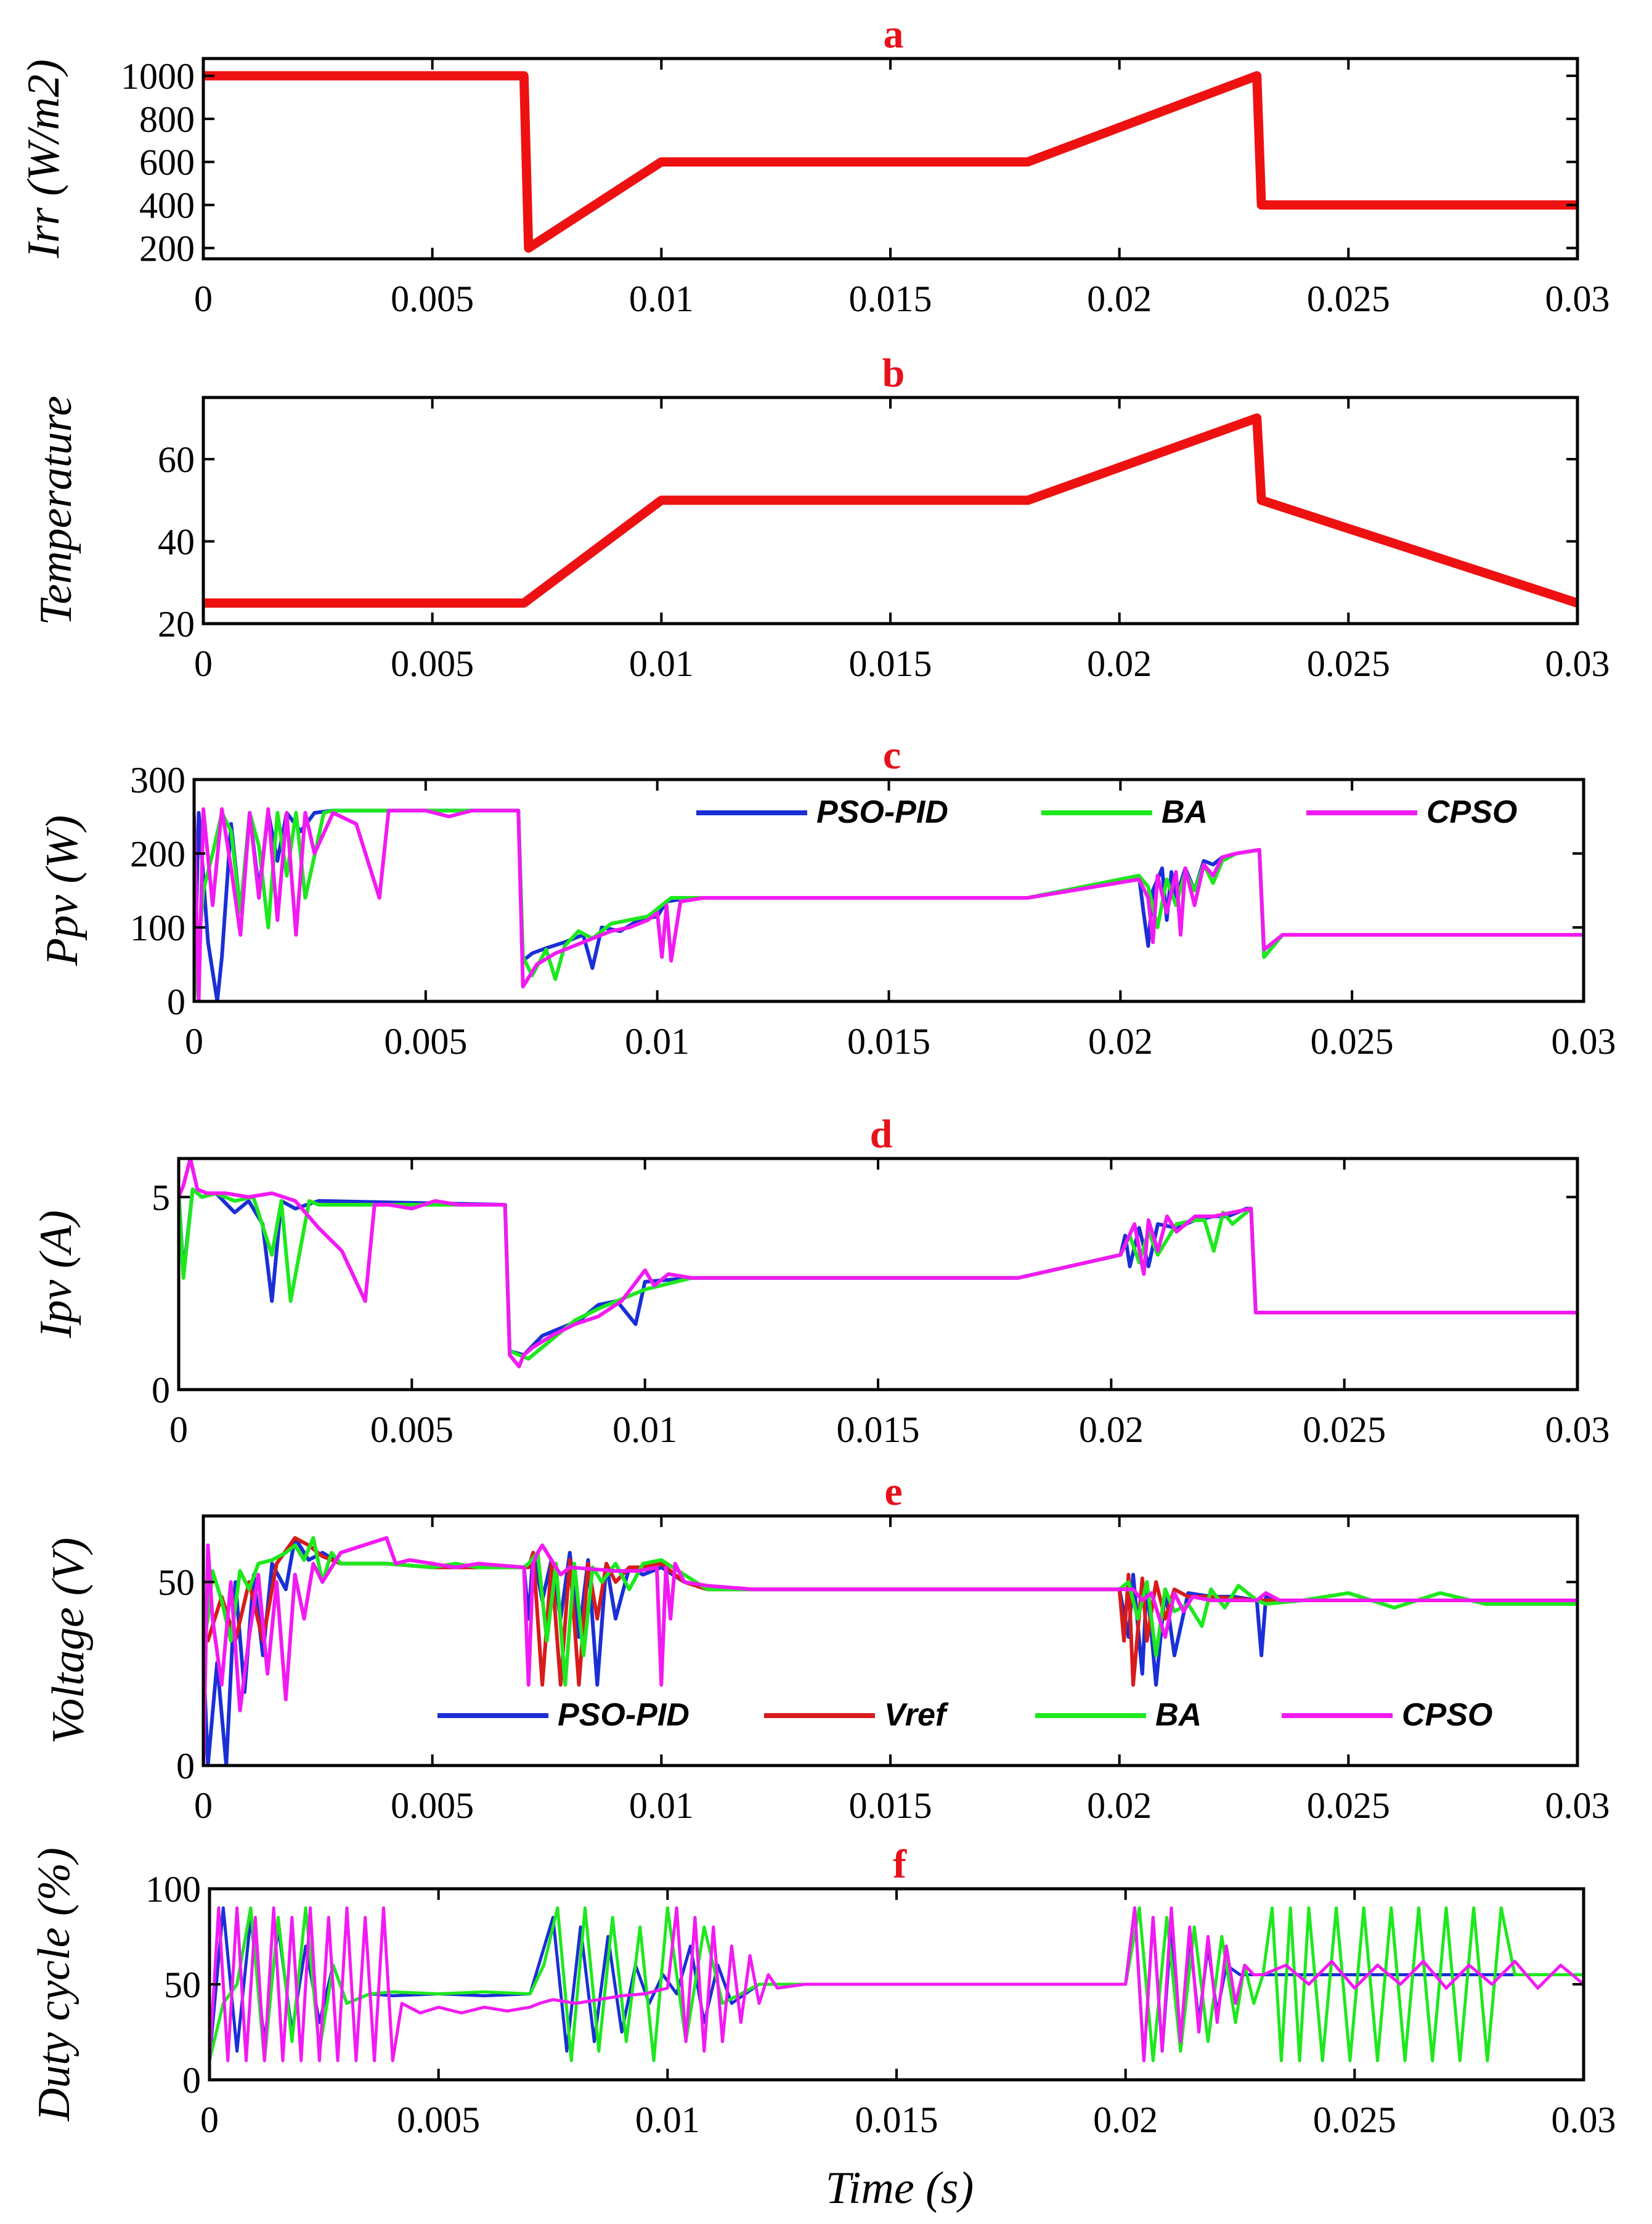 This screenshot has height=2224, width=1652. I want to click on y-tick-label: 300, so click(157, 780).